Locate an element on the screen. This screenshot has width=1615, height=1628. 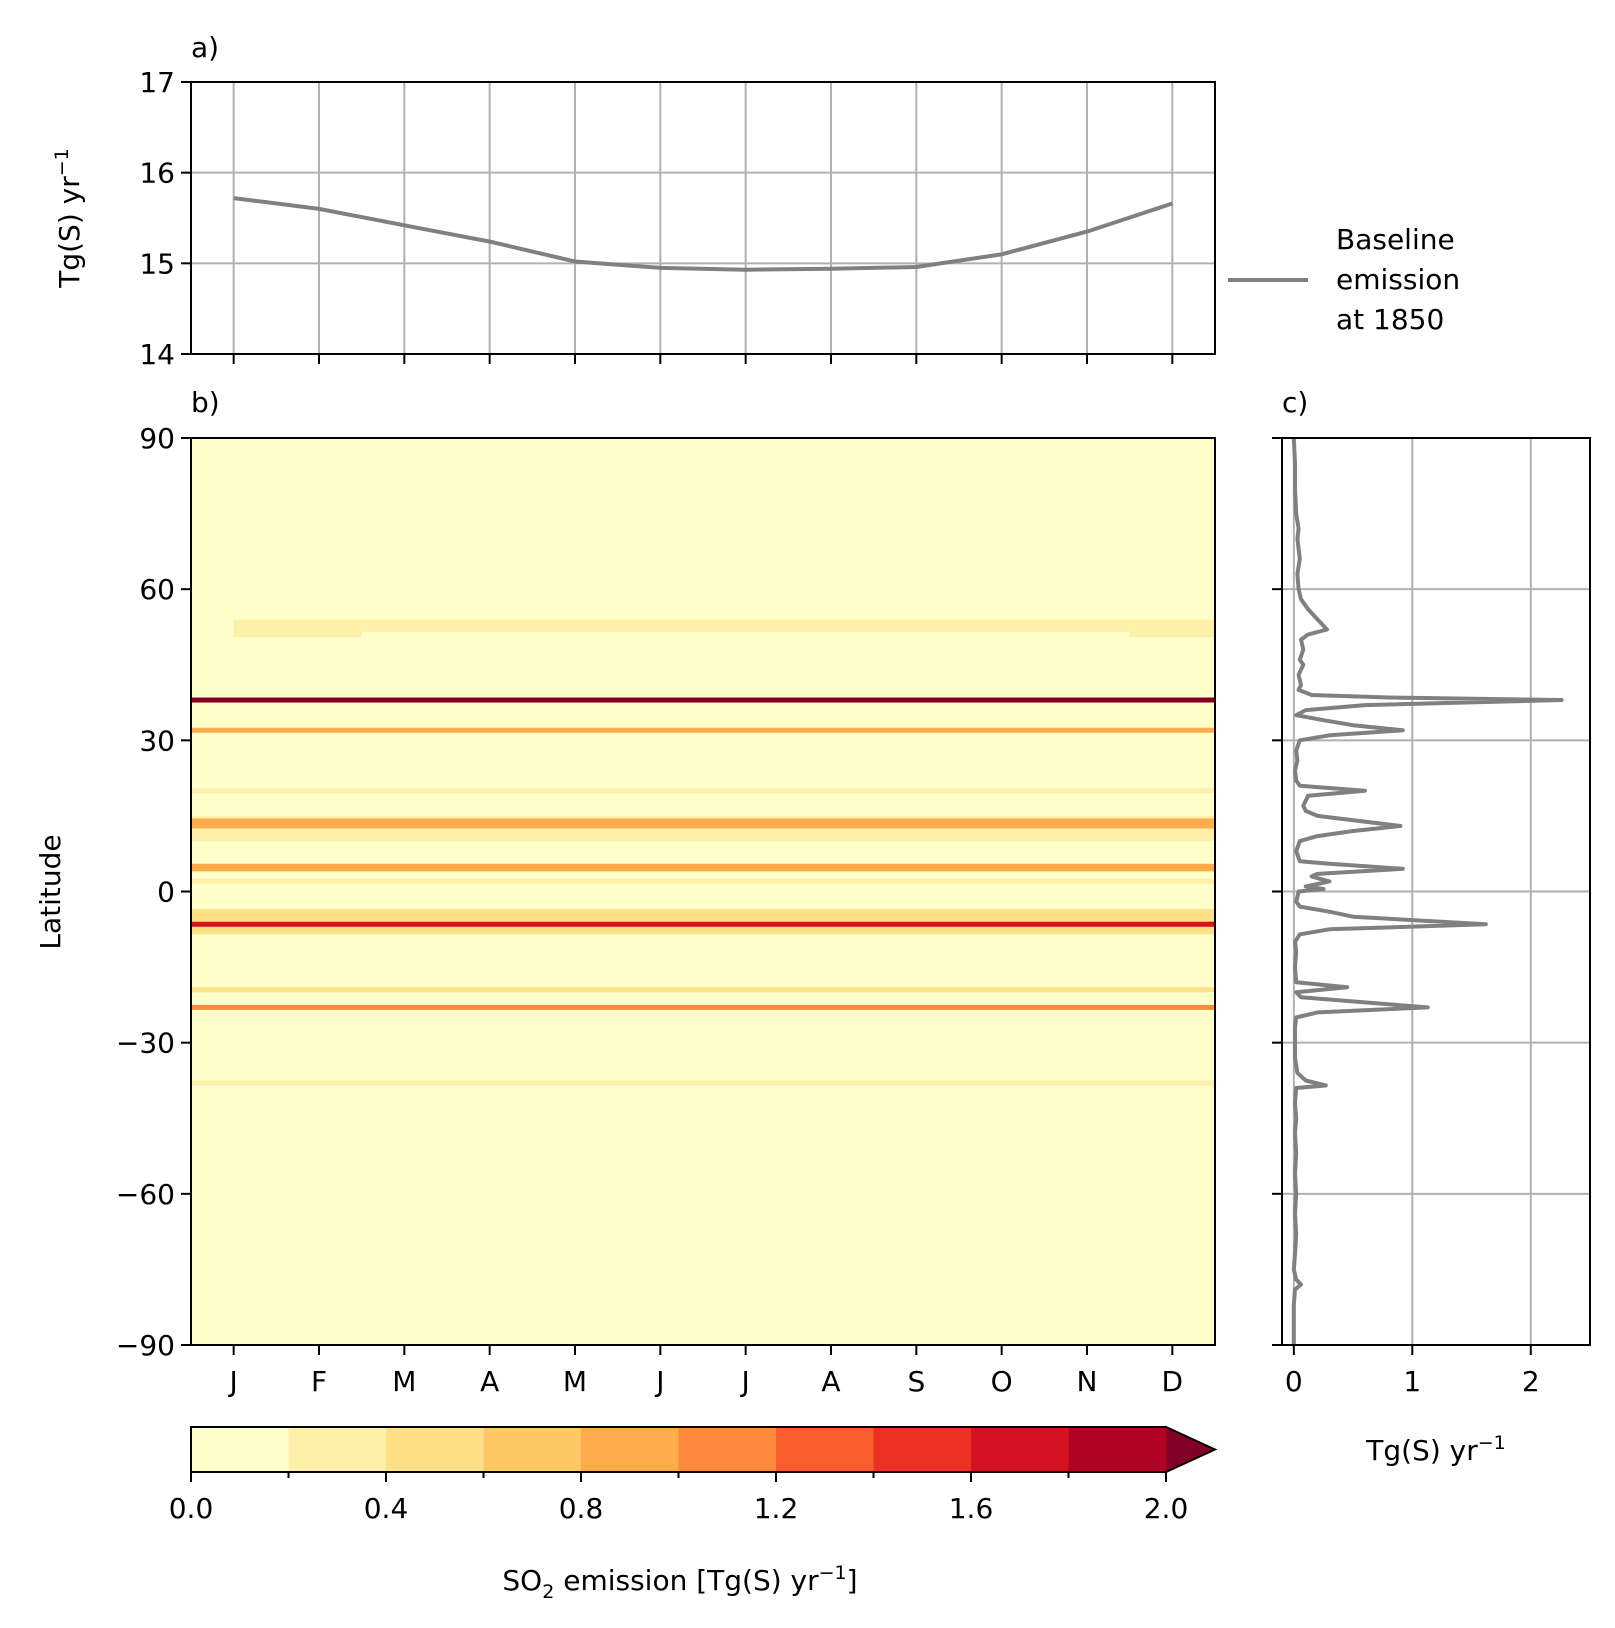
panel-a-ytick-label: 15 is located at coordinates (157, 263).